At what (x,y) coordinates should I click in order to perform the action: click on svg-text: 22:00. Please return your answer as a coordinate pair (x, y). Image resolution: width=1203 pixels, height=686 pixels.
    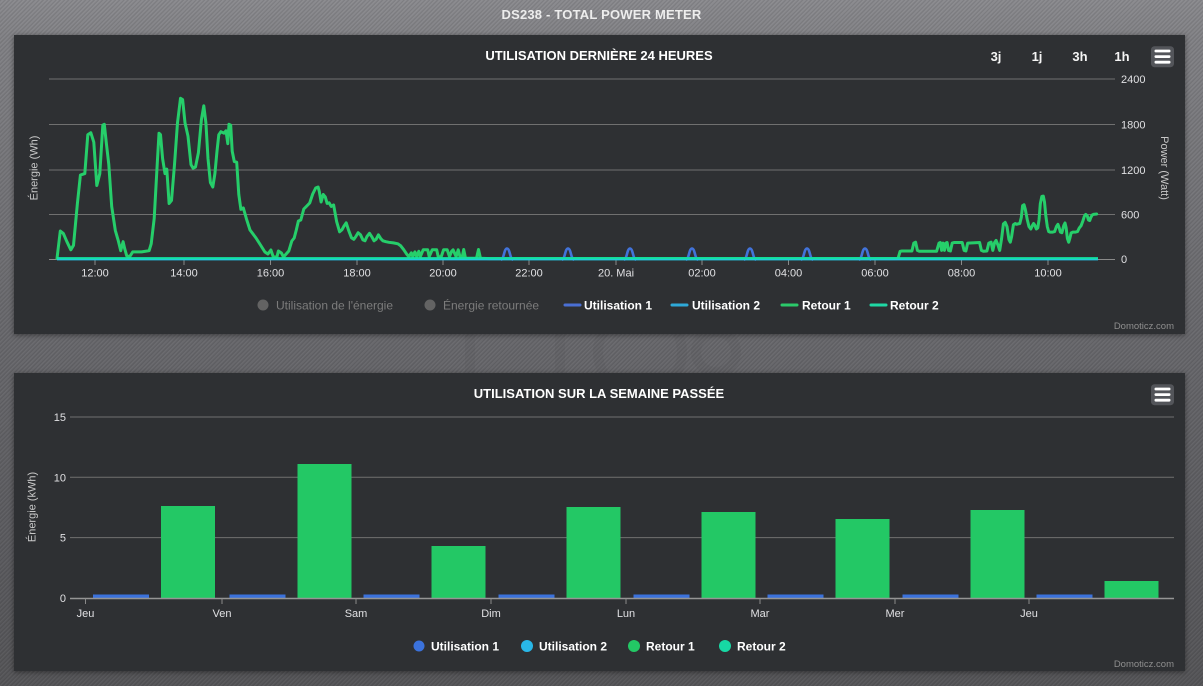
    Looking at the image, I should click on (529, 274).